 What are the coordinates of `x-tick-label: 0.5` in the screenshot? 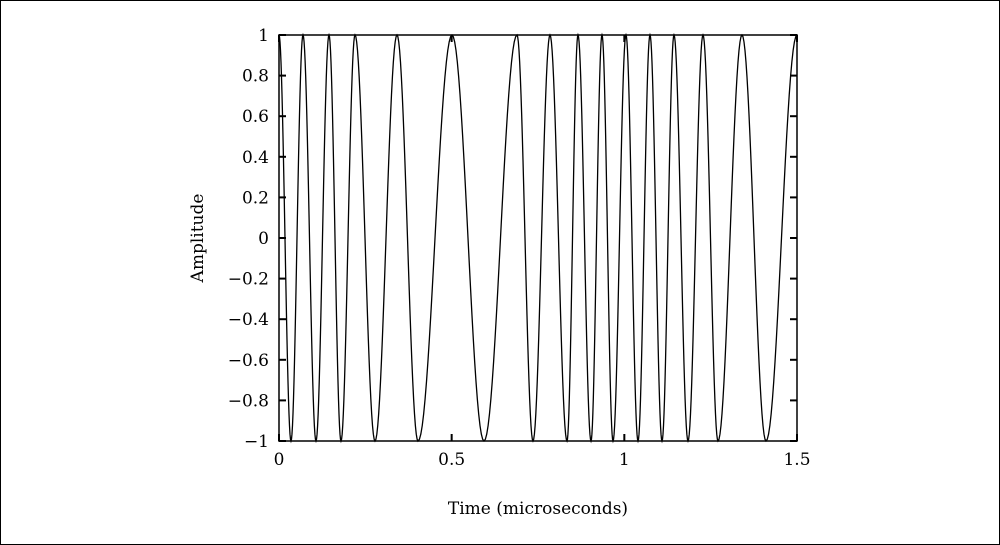 It's located at (451, 460).